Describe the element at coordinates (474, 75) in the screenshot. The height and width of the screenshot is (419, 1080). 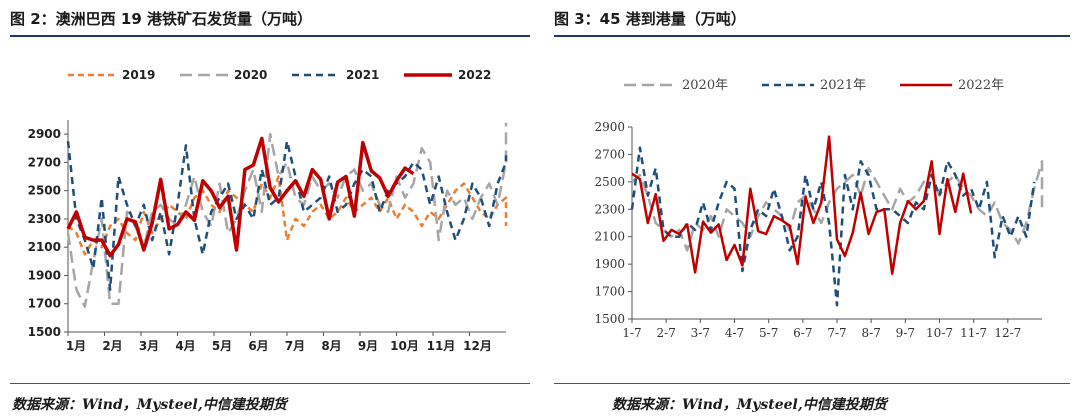
I see `left-legend-label: 2022` at that location.